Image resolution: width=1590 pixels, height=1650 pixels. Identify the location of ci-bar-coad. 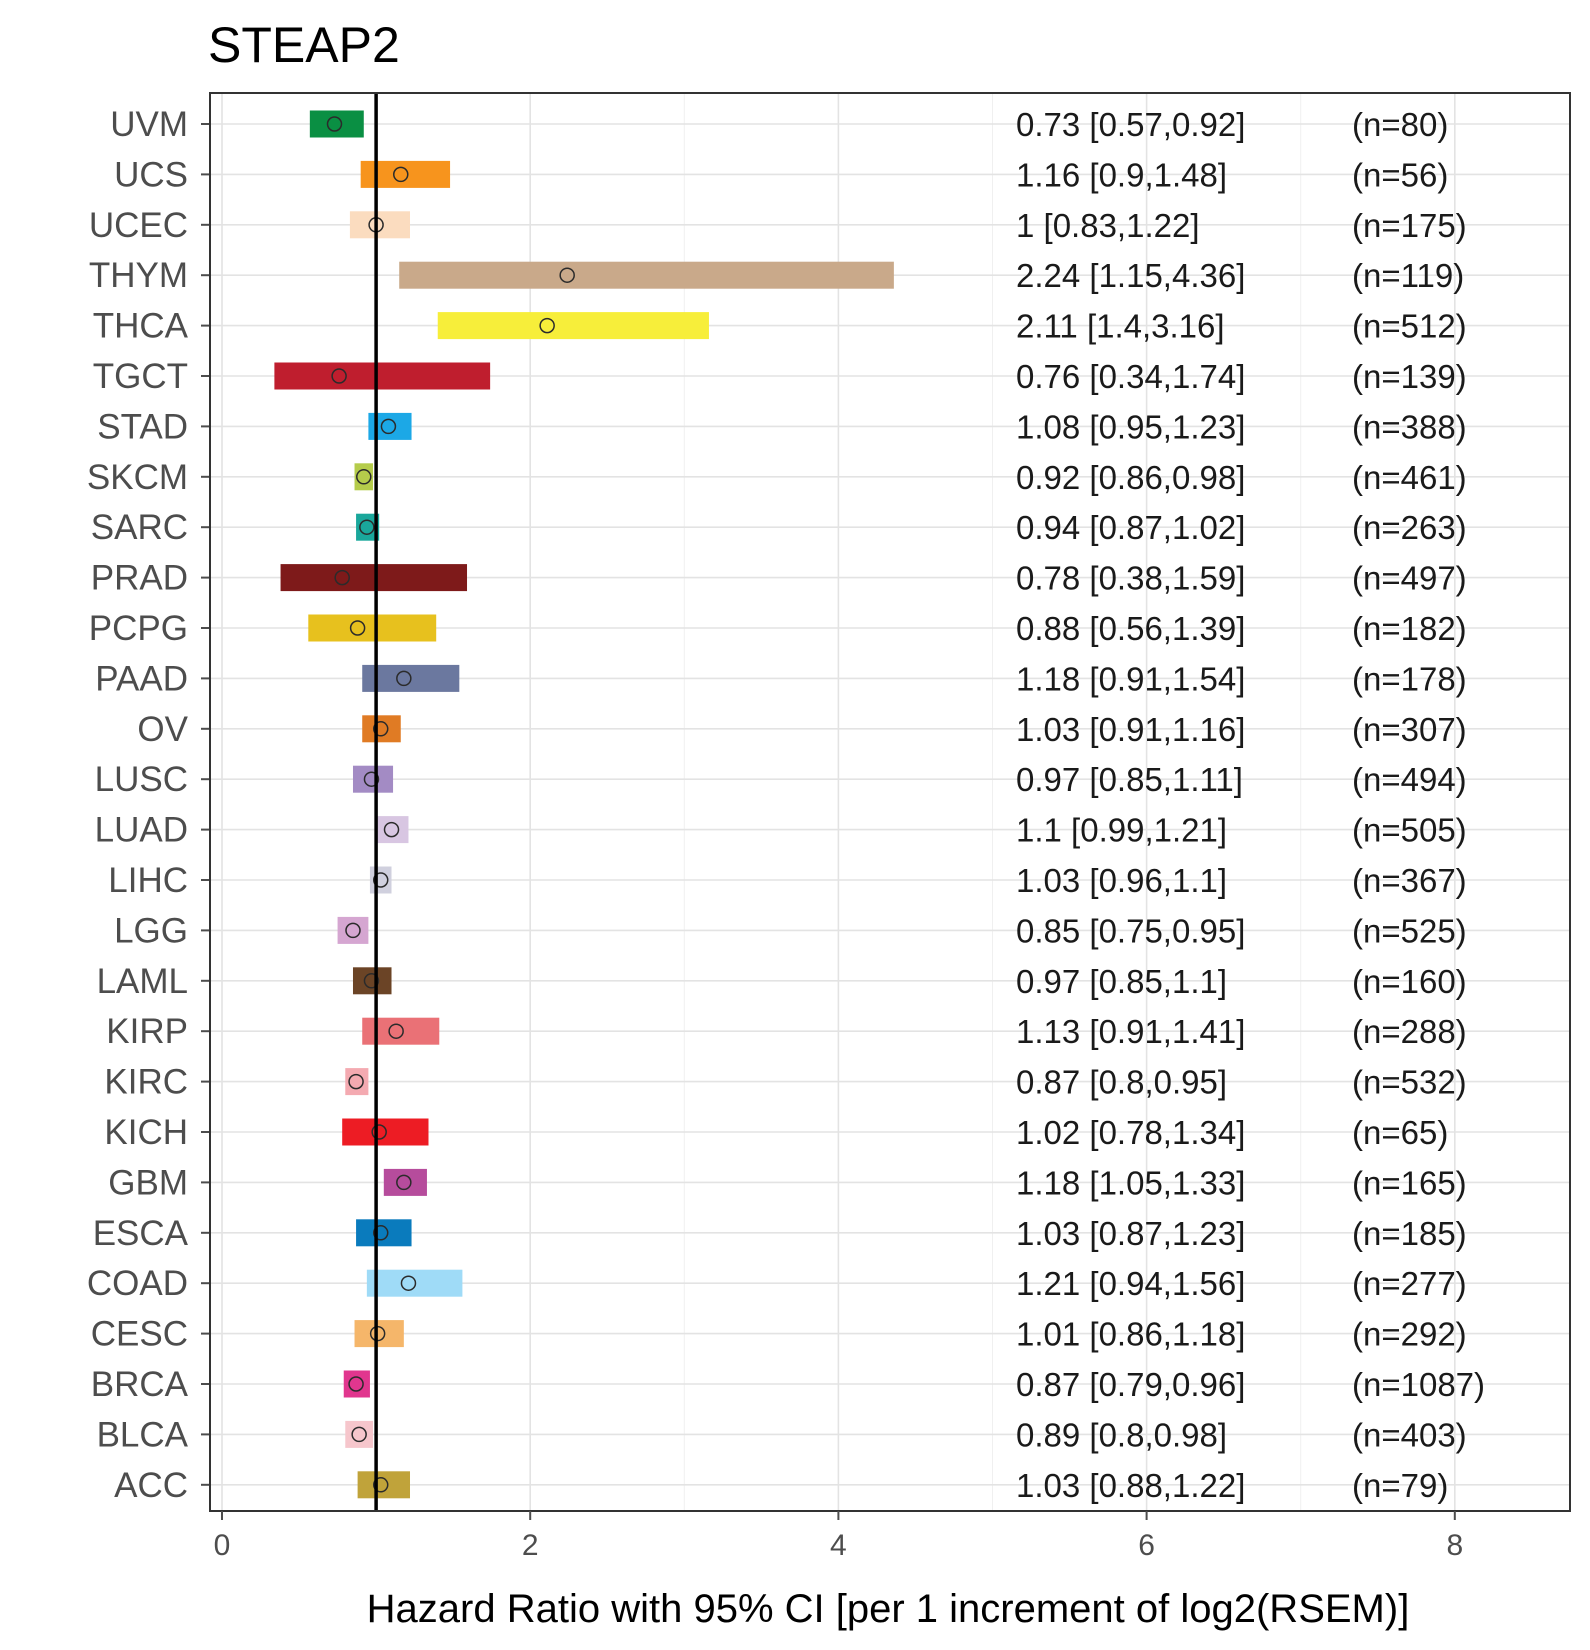
(414, 1283).